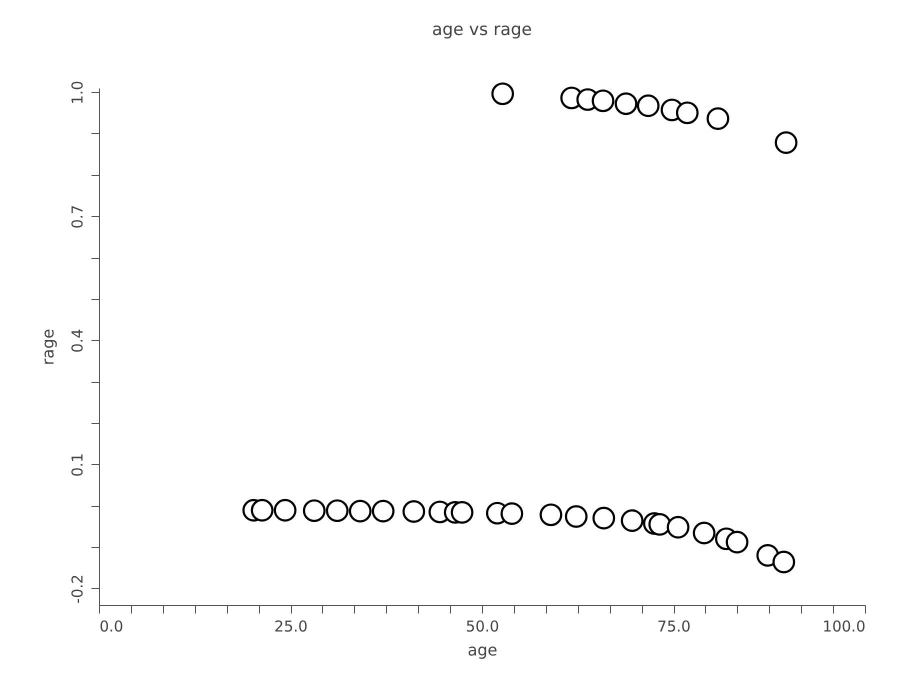 The height and width of the screenshot is (681, 900). Describe the element at coordinates (483, 650) in the screenshot. I see `x-axis-title: age` at that location.